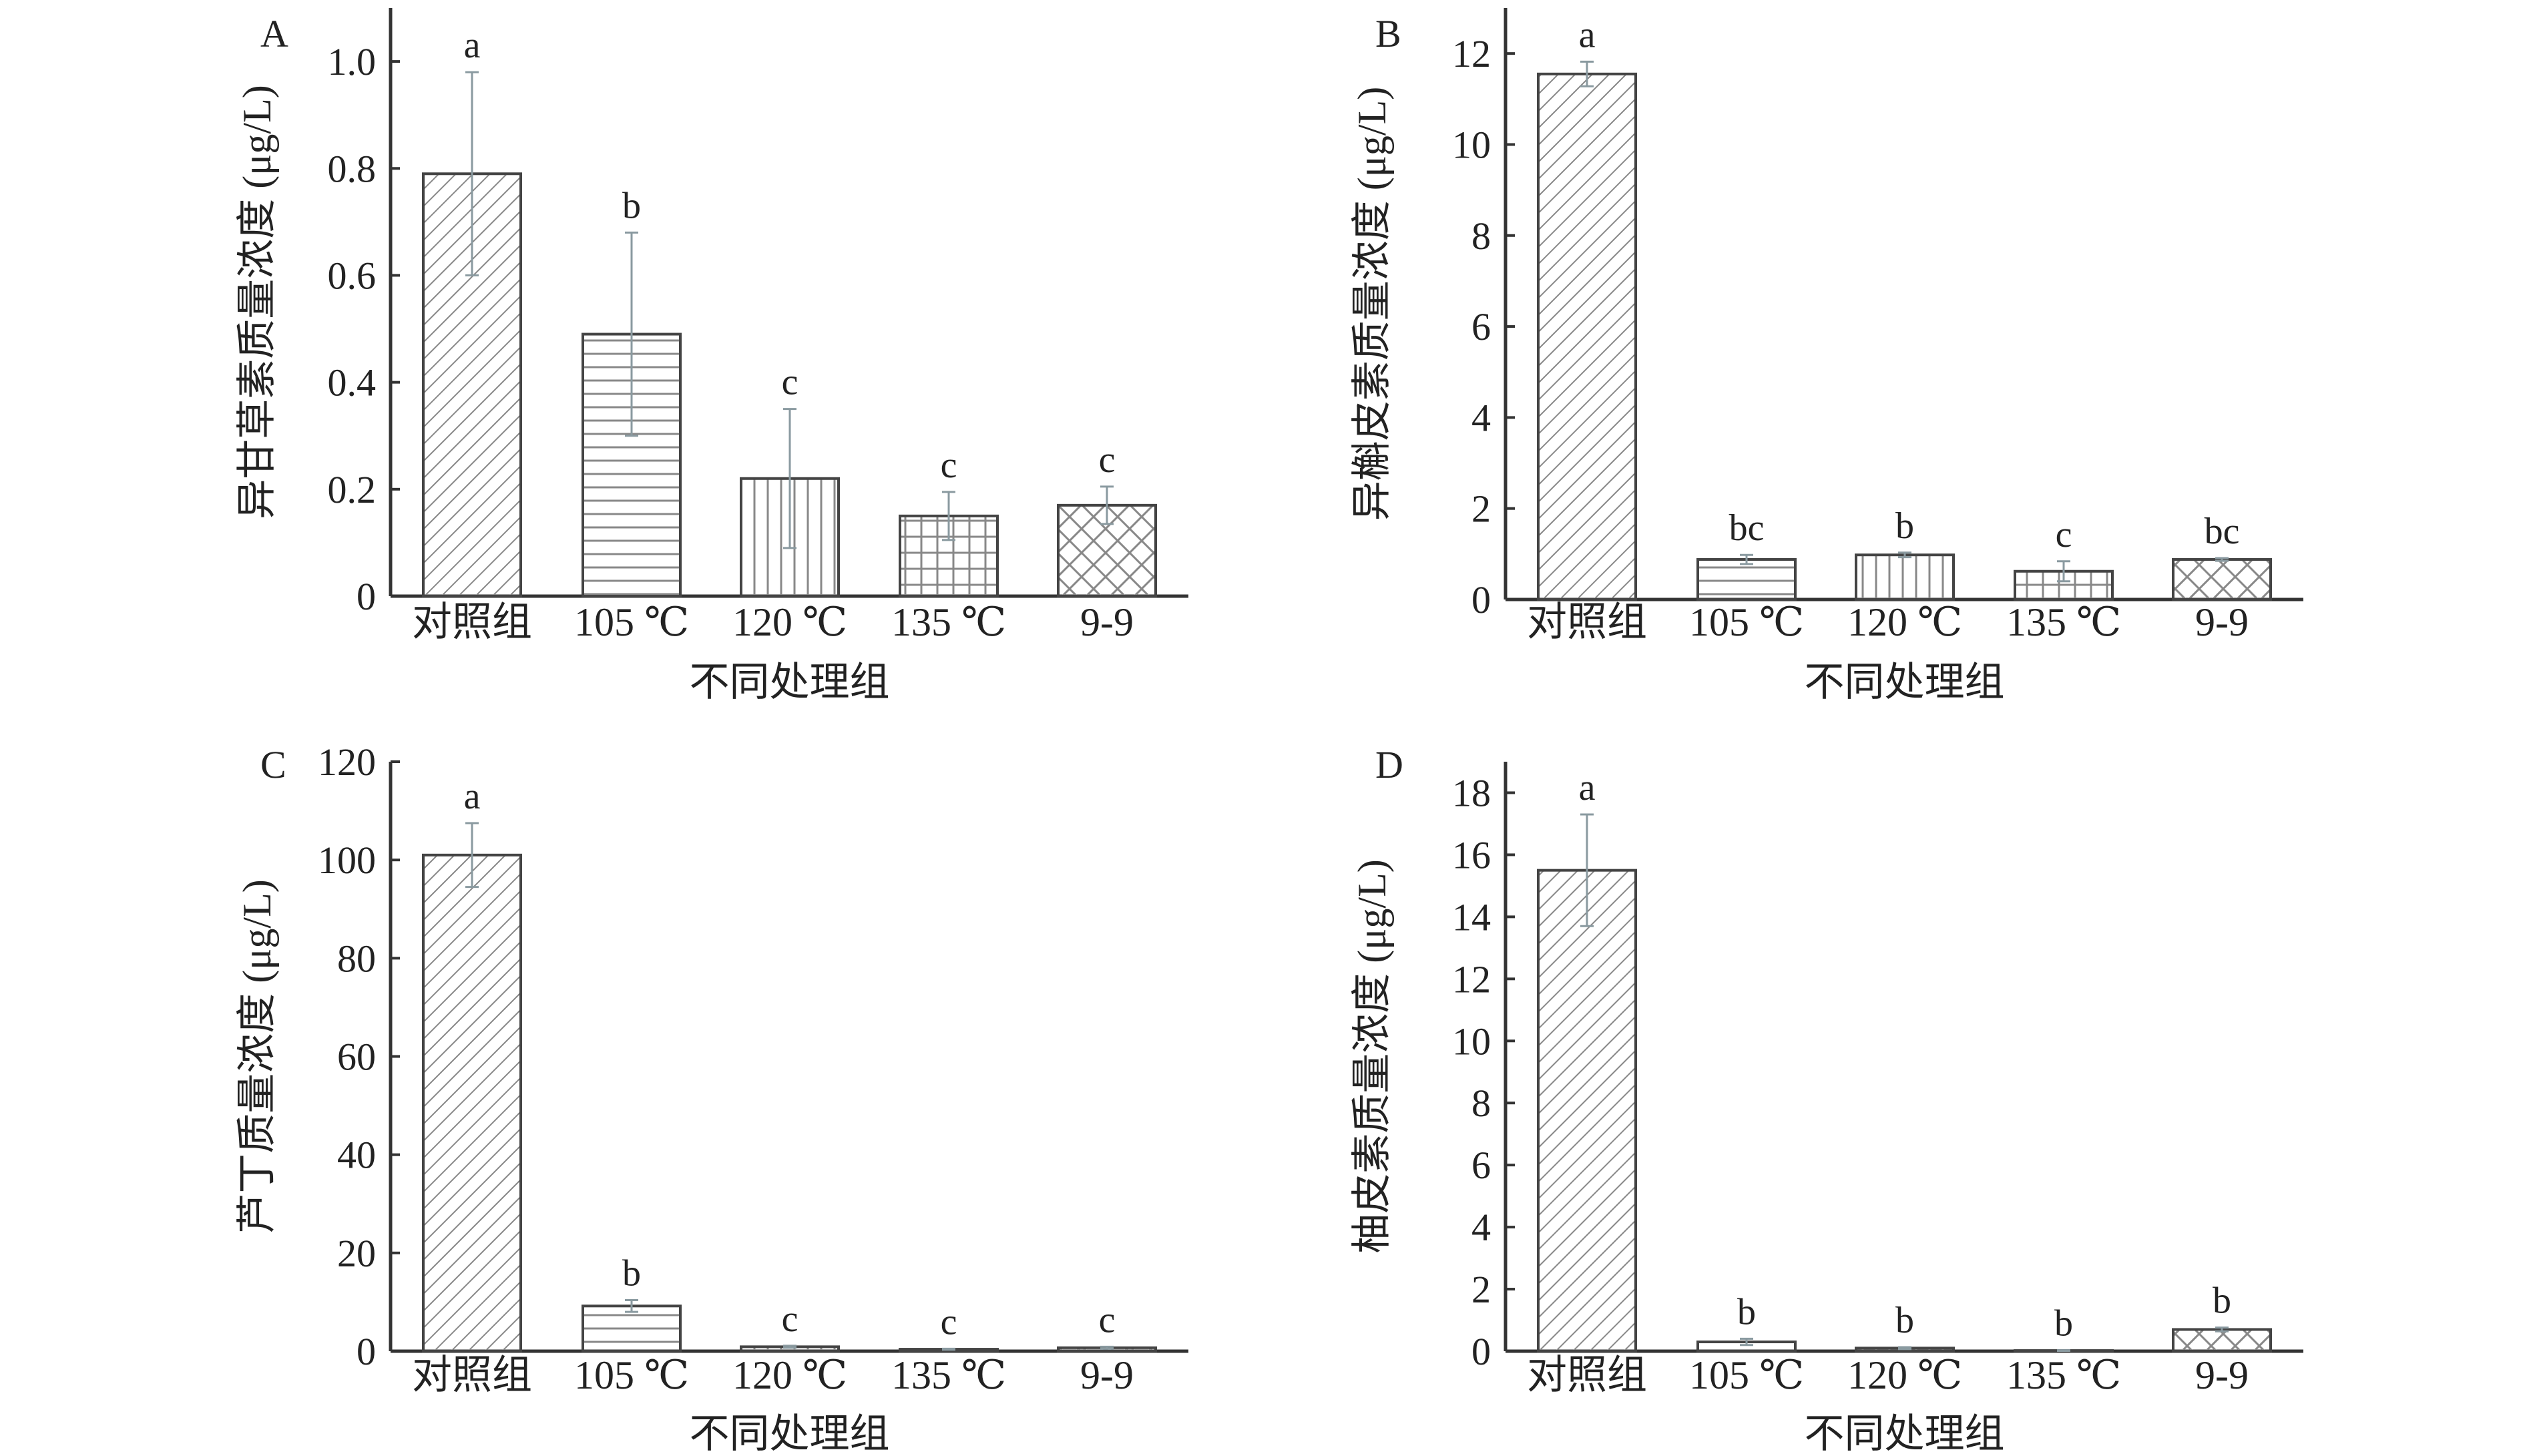  What do you see at coordinates (1372, 1056) in the screenshot?
I see `y-axis-label: 柚皮素质量浓度 (μg/L)` at bounding box center [1372, 1056].